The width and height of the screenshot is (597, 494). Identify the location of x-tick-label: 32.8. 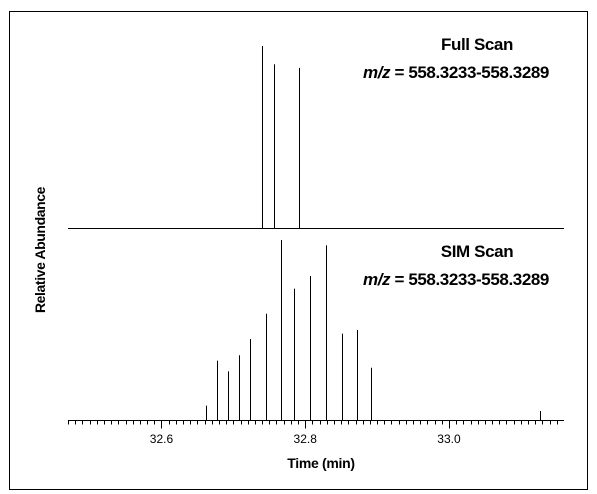
(306, 439).